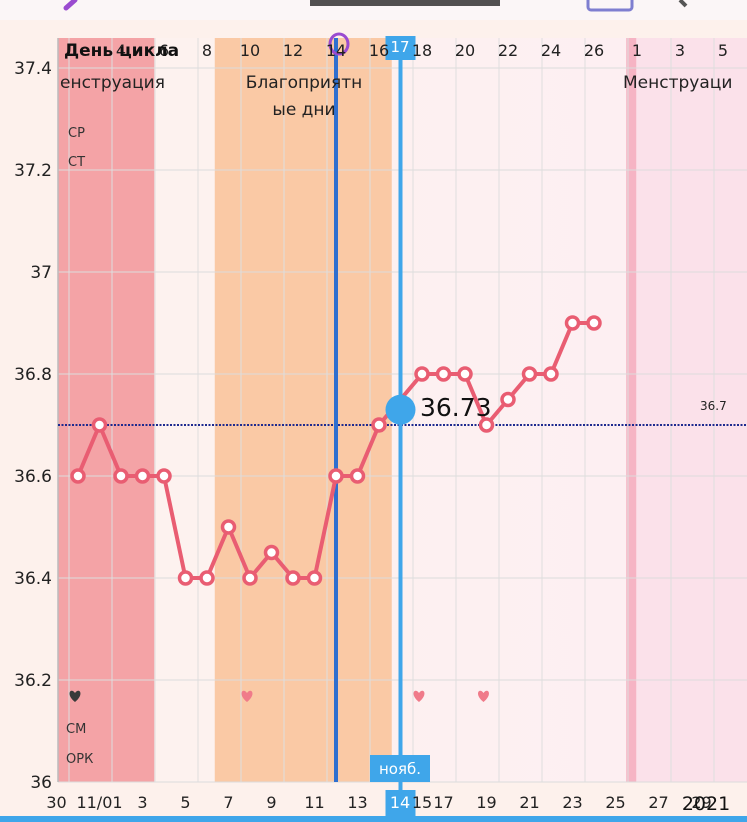 The height and width of the screenshot is (822, 747). I want to click on date-tick: 15, so click(422, 802).